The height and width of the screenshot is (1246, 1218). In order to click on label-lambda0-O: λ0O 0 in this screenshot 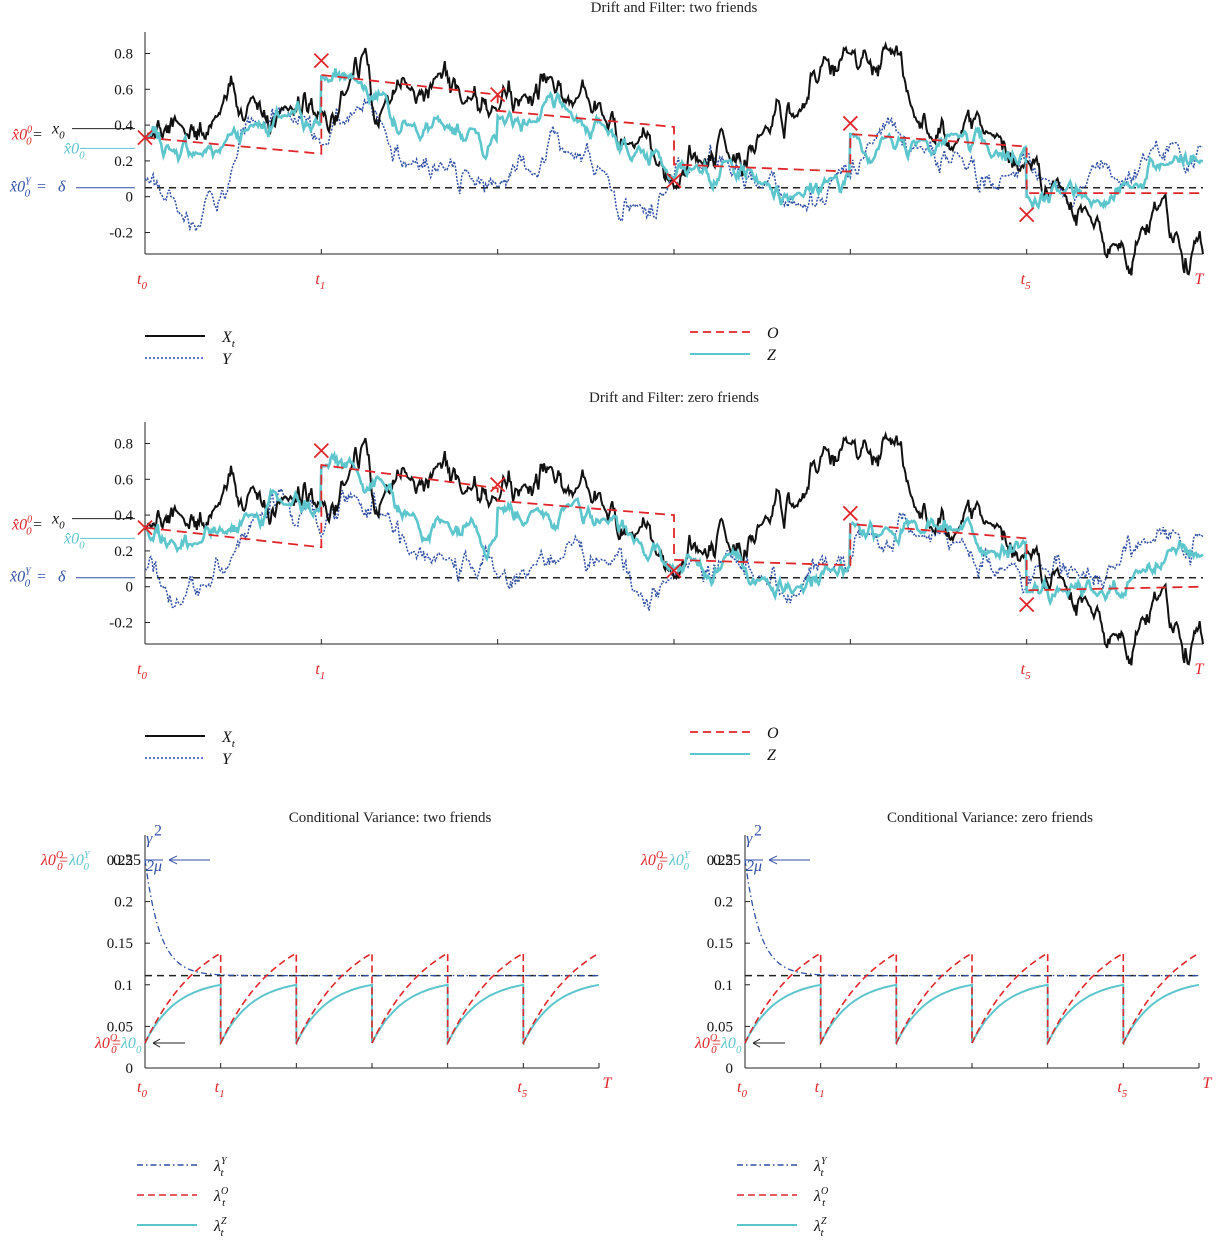, I will do `click(51, 861)`.